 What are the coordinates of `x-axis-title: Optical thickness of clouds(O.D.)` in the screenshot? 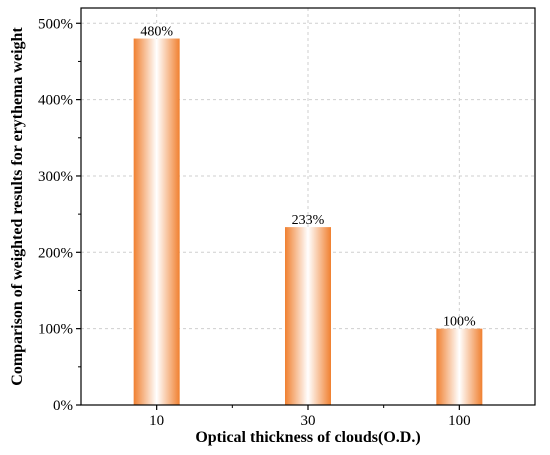 It's located at (307, 437).